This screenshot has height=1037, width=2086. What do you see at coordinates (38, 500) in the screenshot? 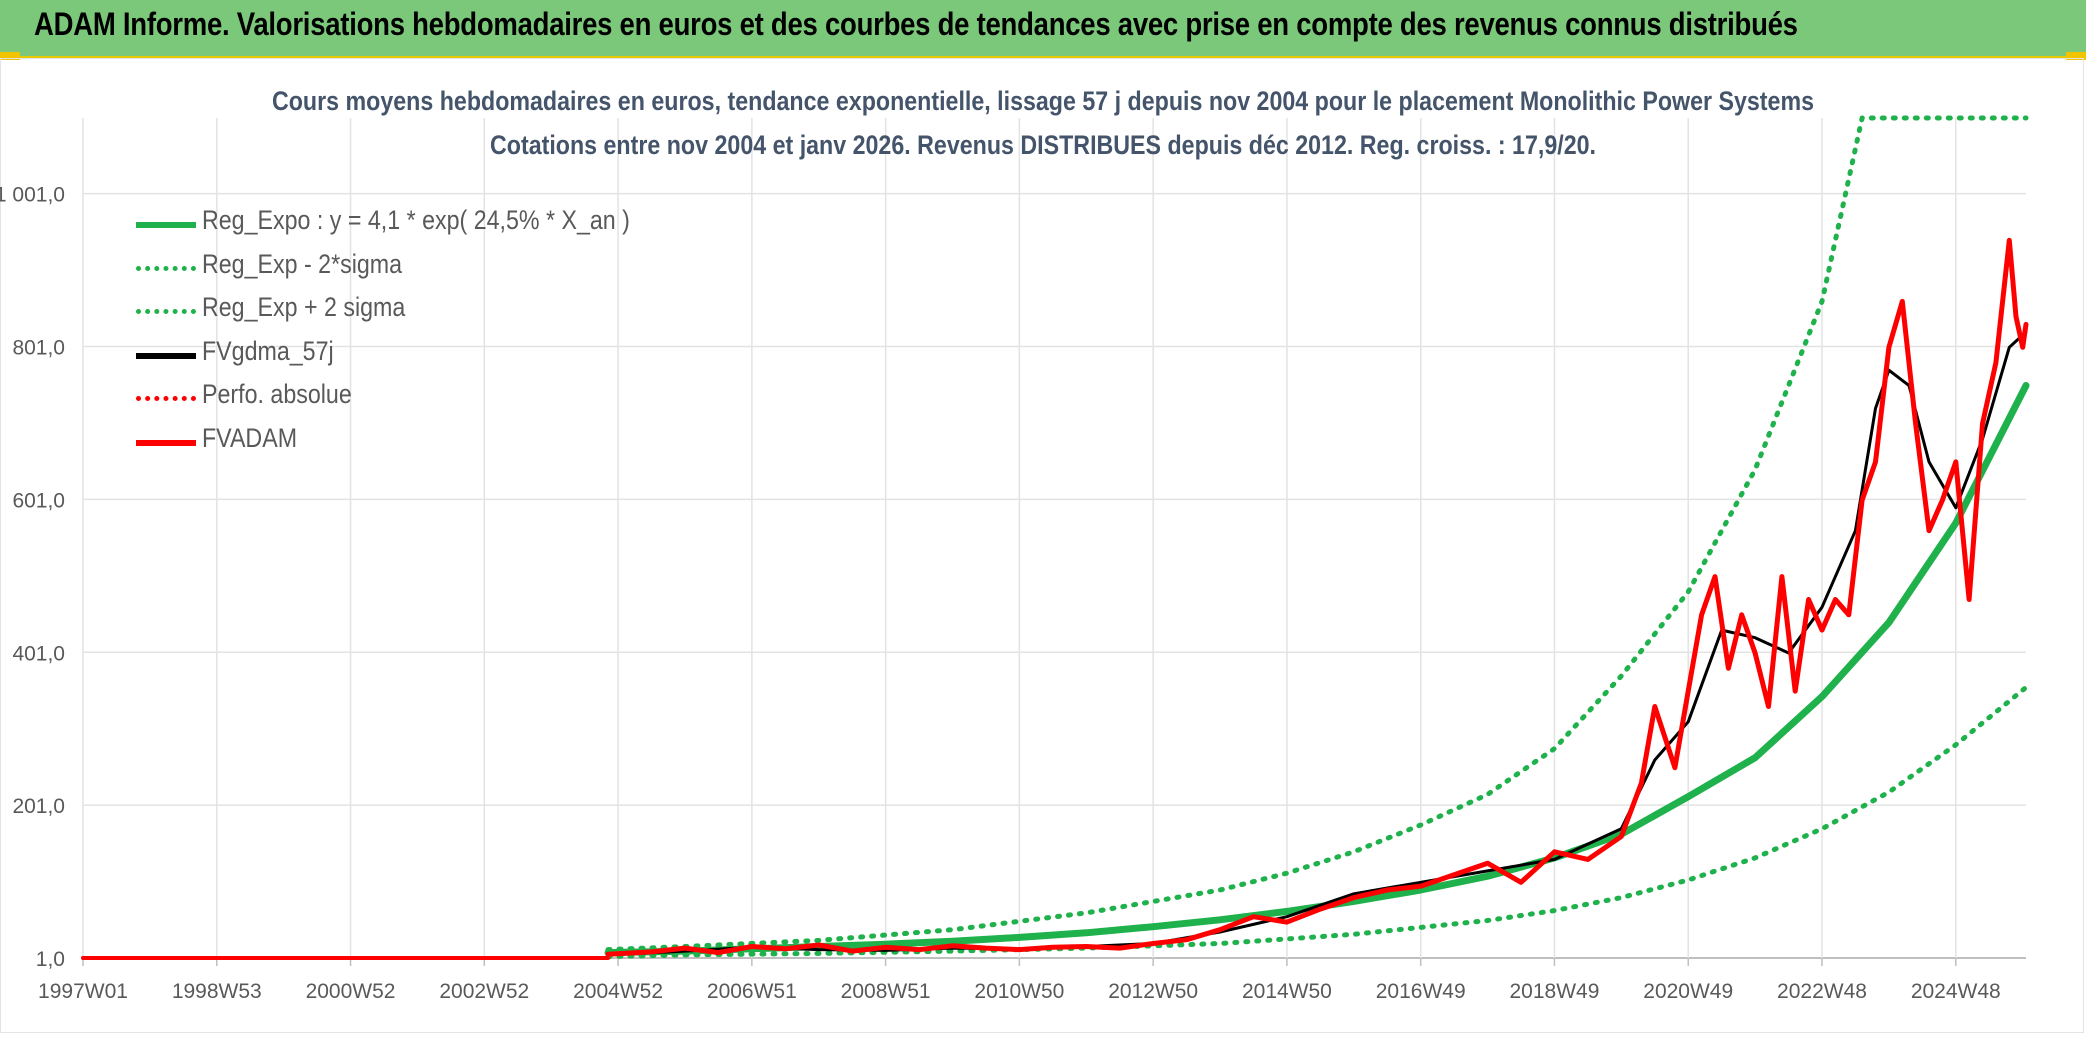
I see `y-tick-label: 601,0` at bounding box center [38, 500].